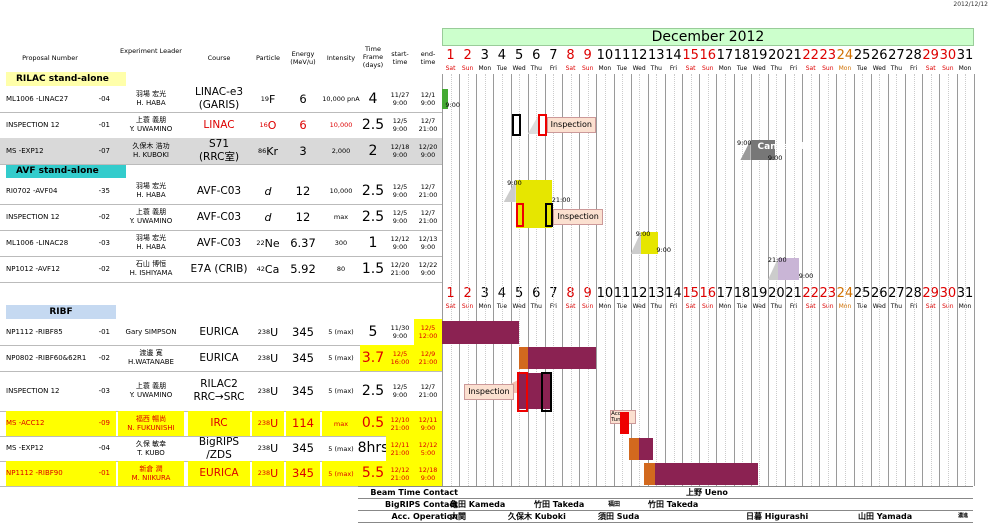  Describe the element at coordinates (788, 269) in the screenshot. I see `ca-bar` at that location.